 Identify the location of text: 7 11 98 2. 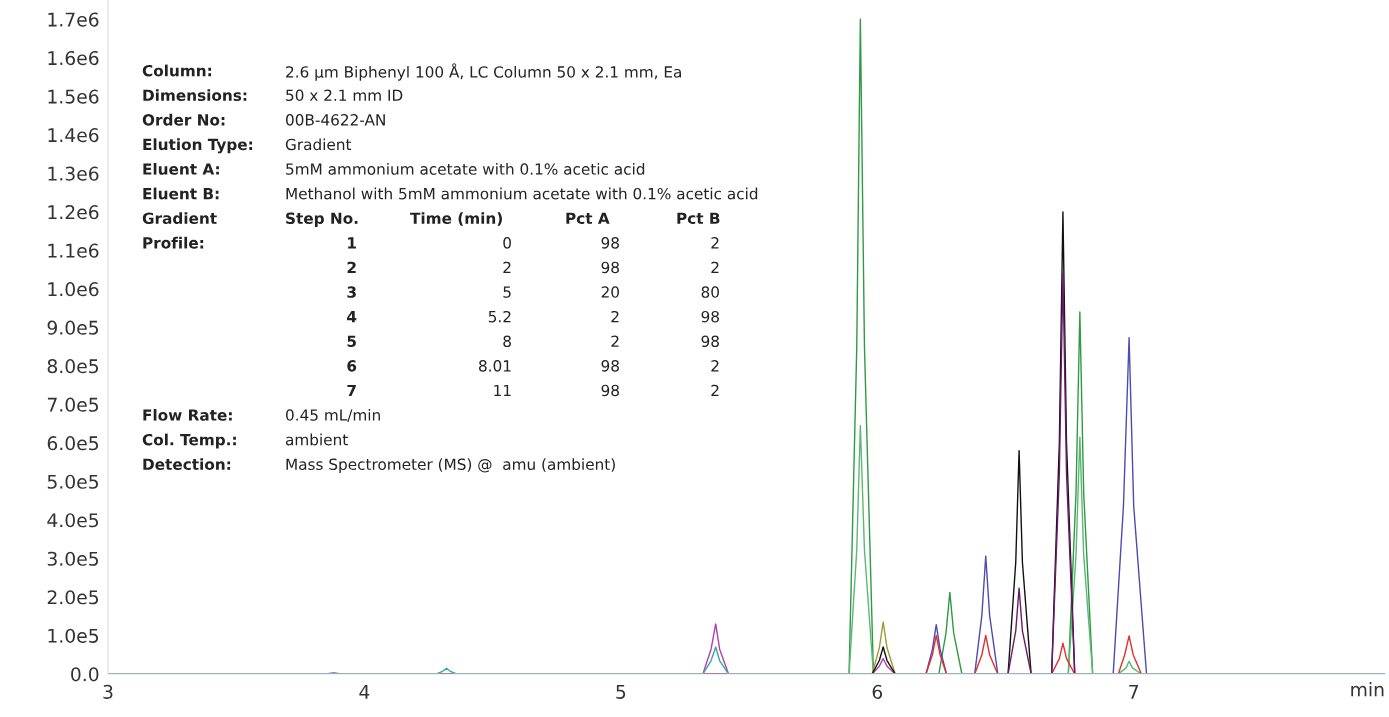
(533, 390).